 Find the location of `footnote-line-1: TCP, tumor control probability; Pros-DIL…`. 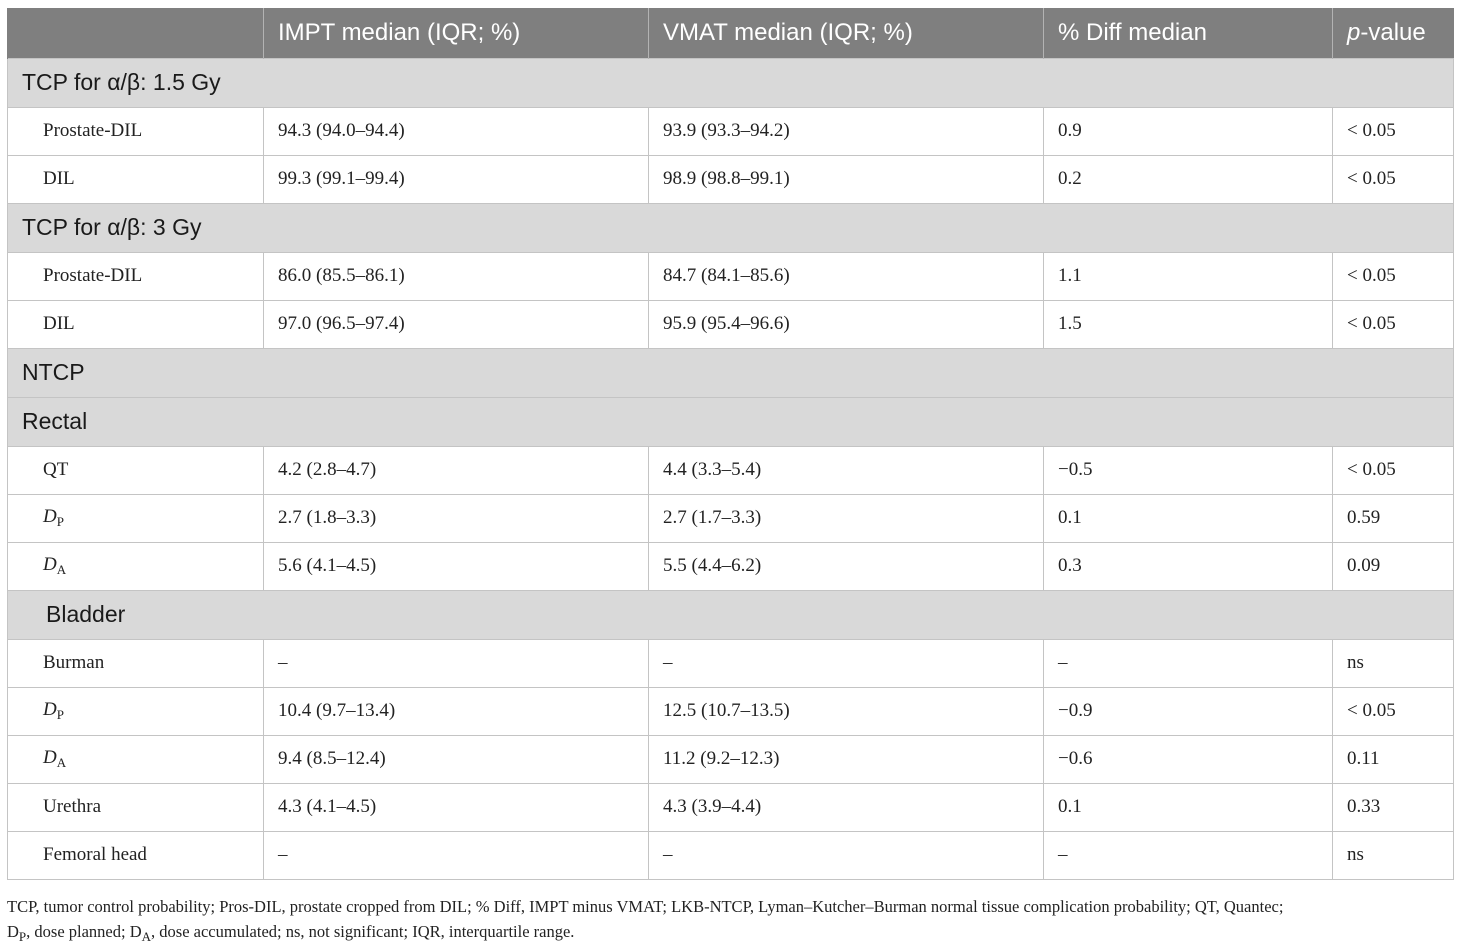

footnote-line-1: TCP, tumor control probability; Pros-DIL… is located at coordinates (645, 906).